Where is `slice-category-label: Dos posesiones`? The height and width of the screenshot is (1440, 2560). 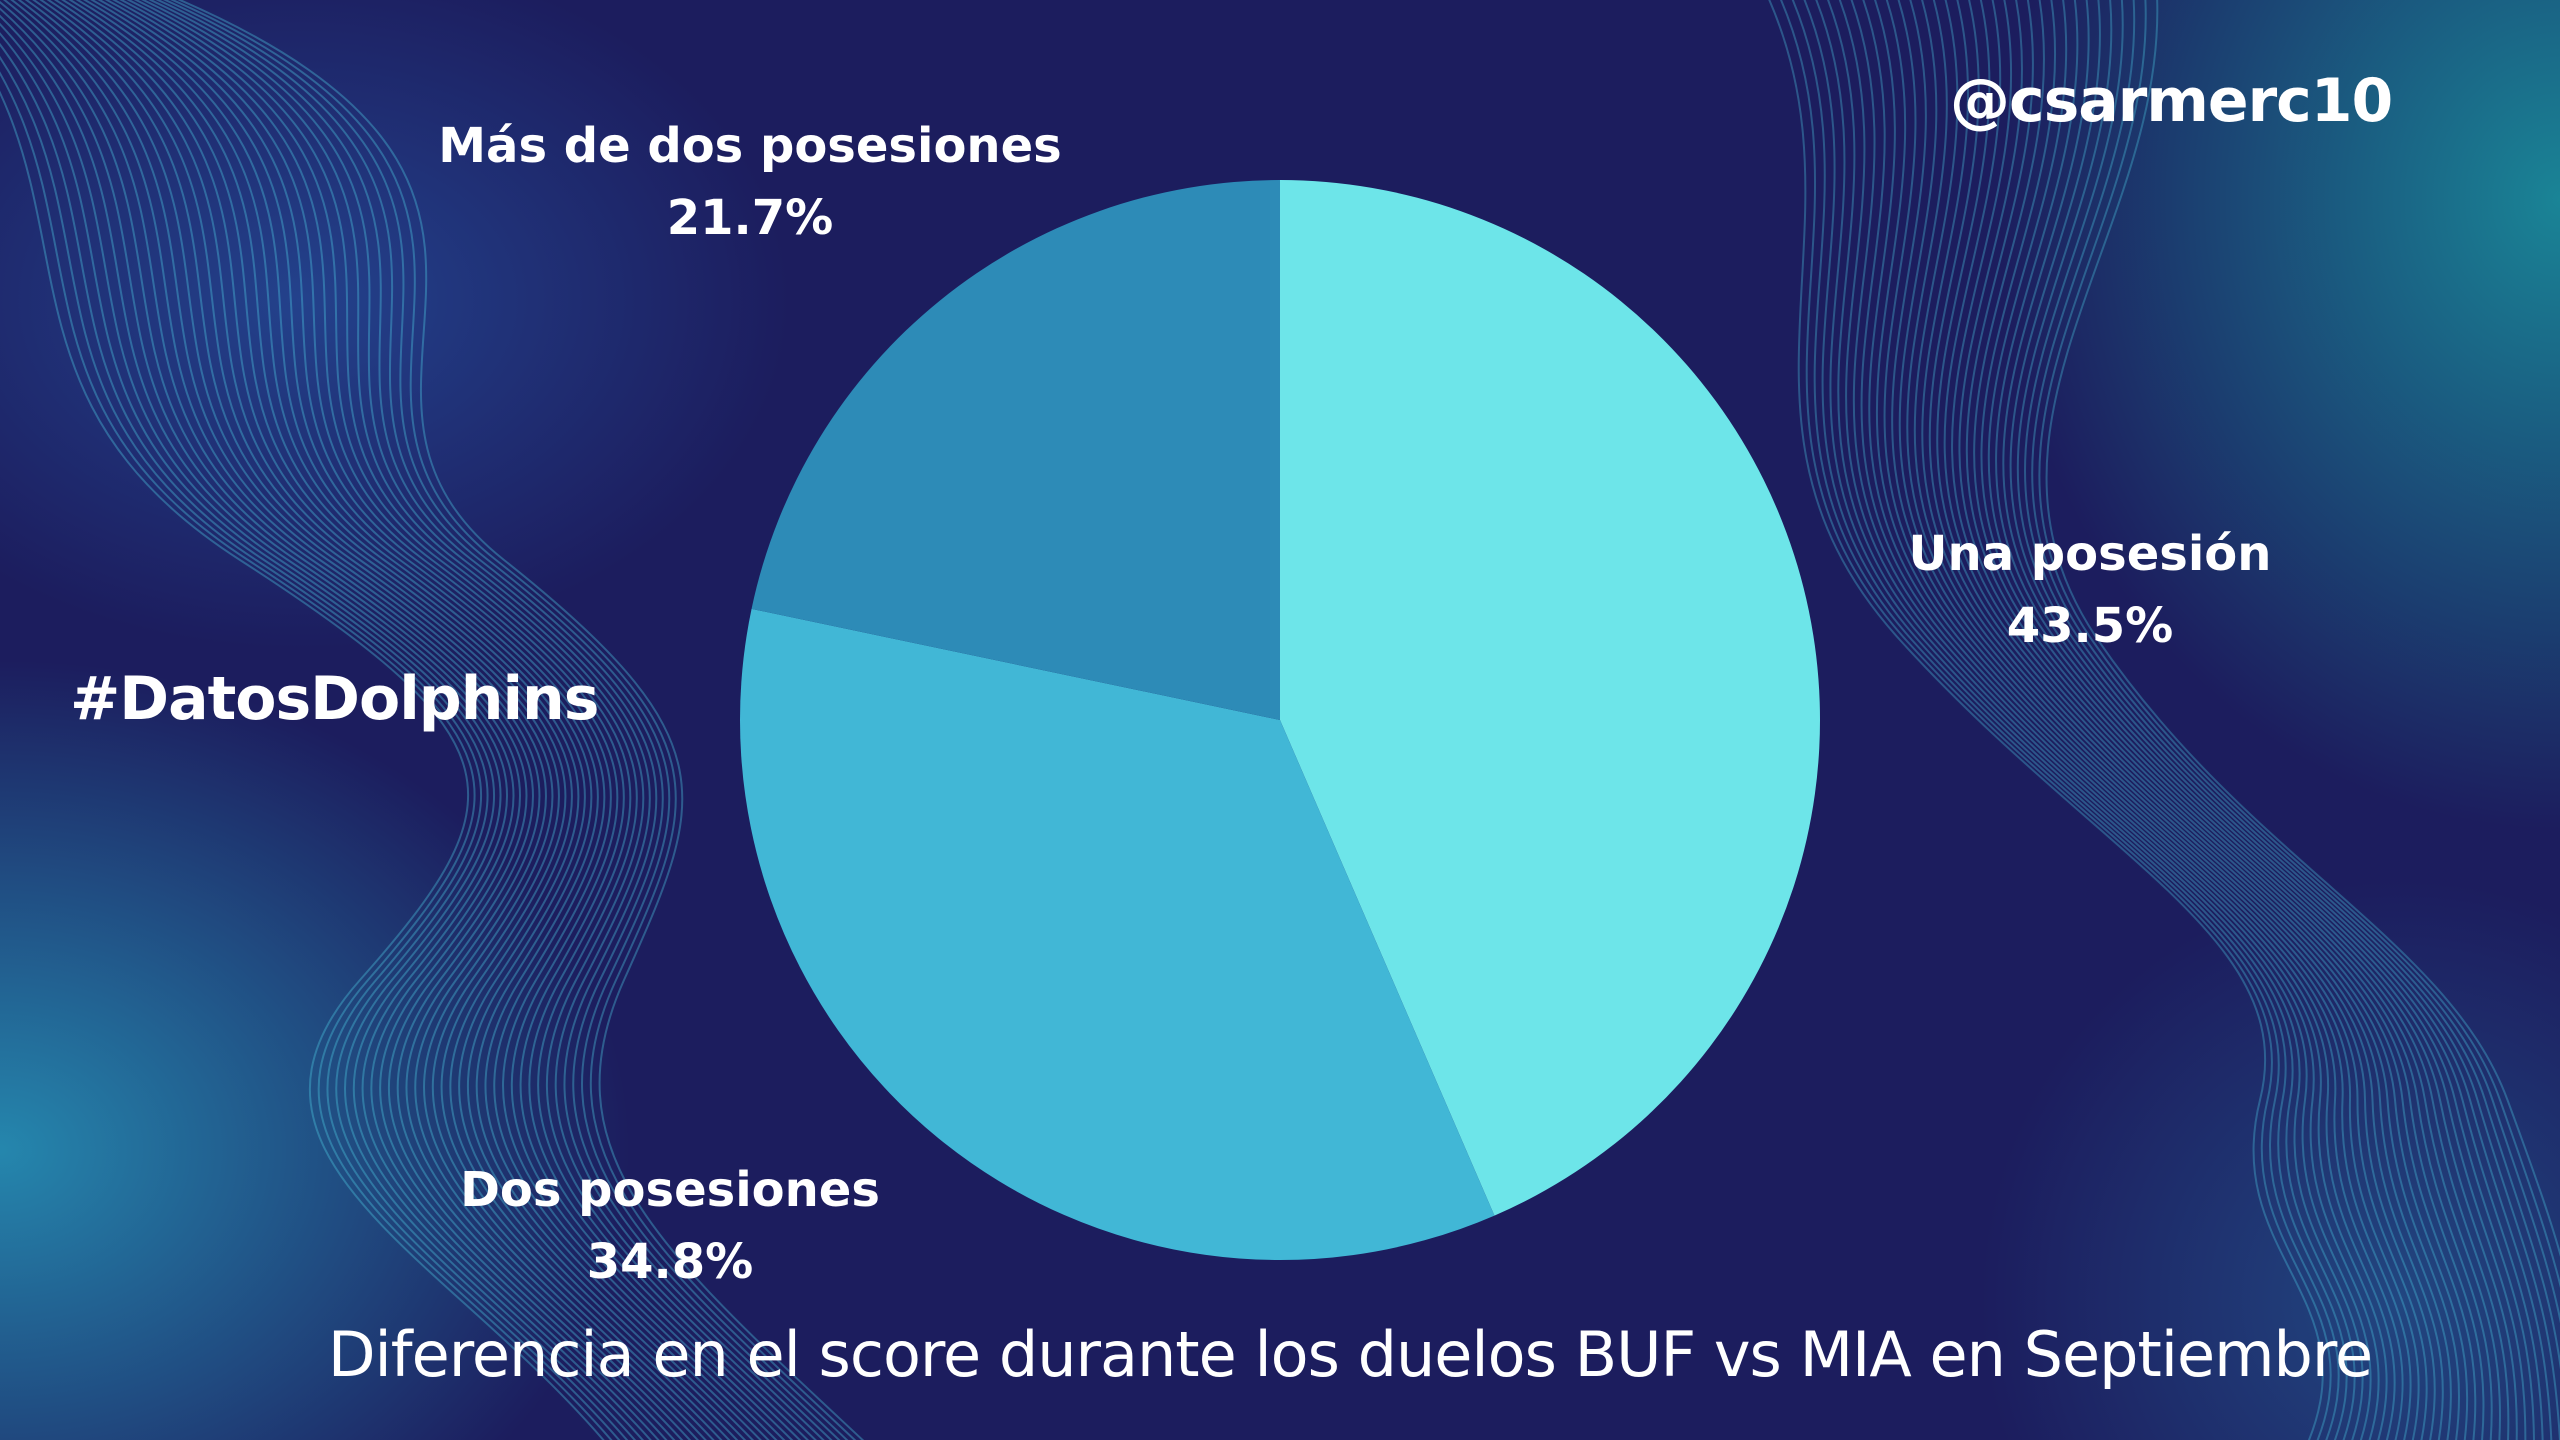 slice-category-label: Dos posesiones is located at coordinates (670, 1190).